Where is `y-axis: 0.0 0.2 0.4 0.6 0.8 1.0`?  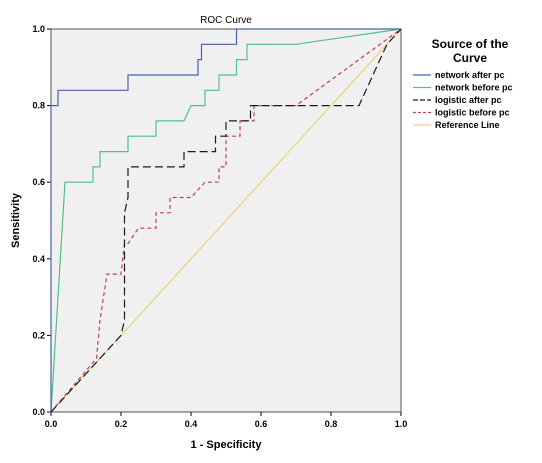 y-axis: 0.0 0.2 0.4 0.6 0.8 1.0 is located at coordinates (41, 220).